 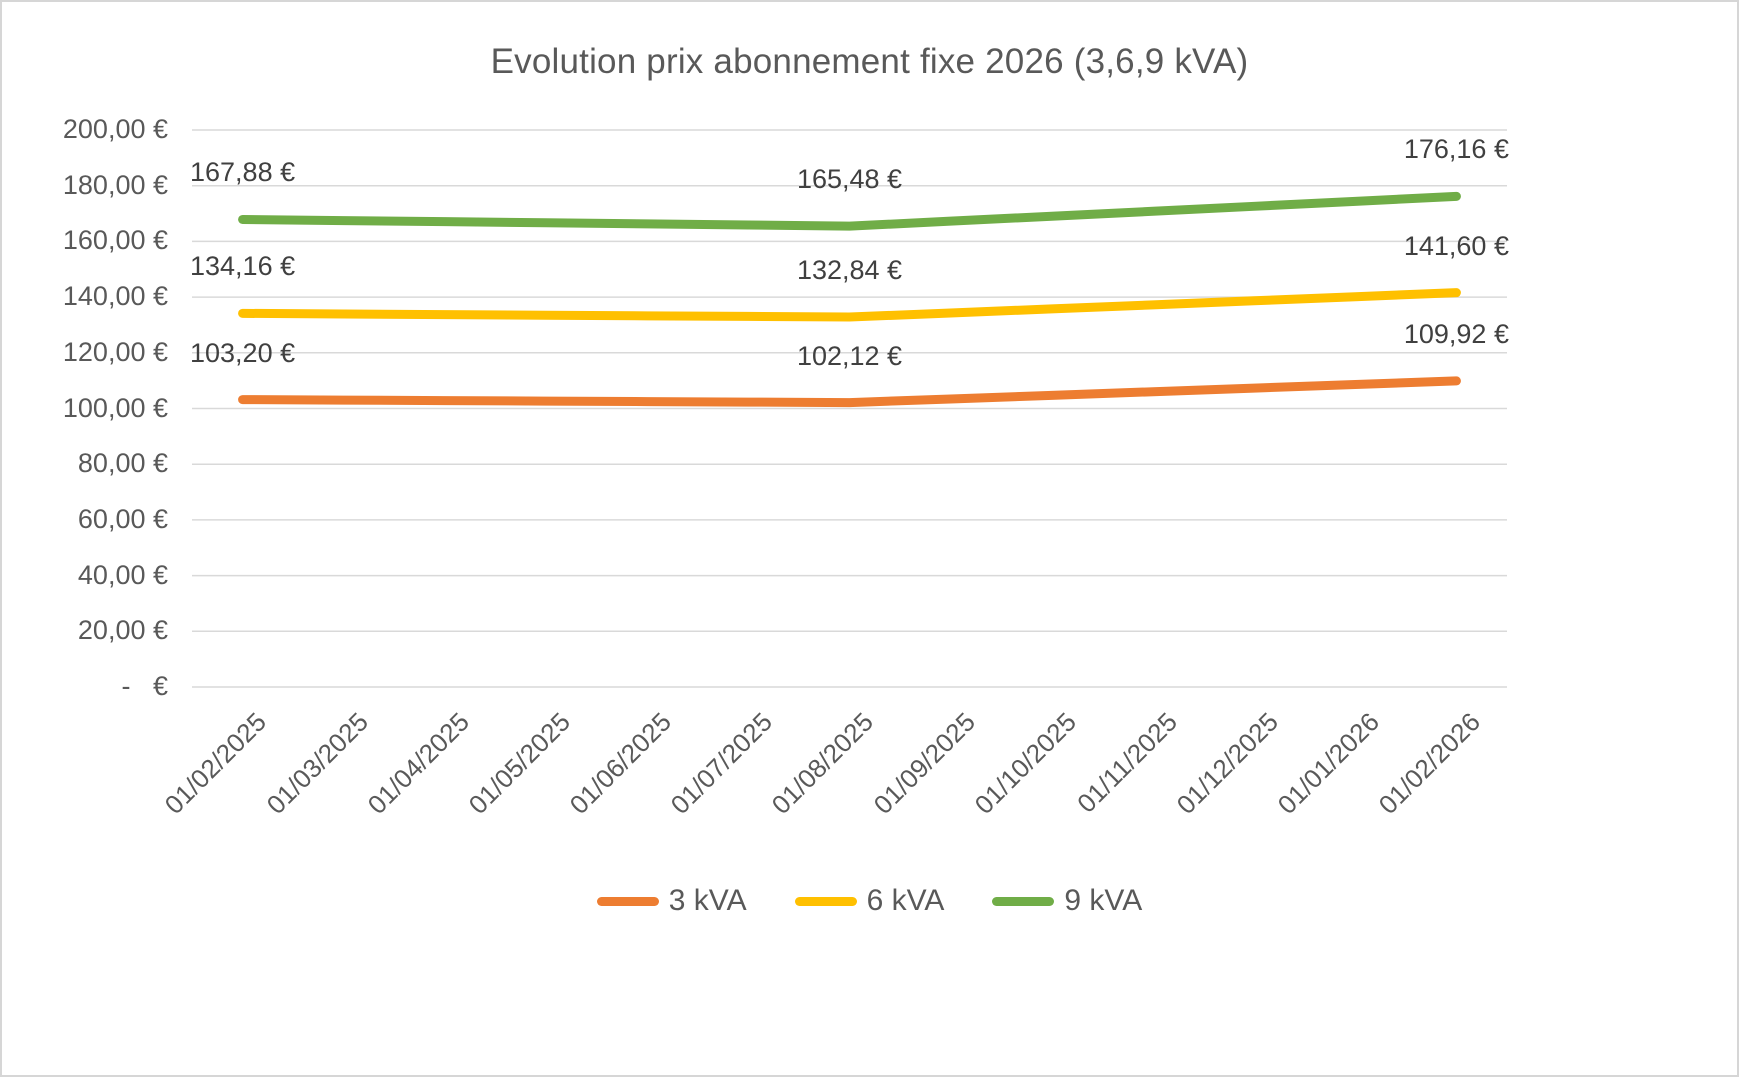 What do you see at coordinates (1023, 901) in the screenshot?
I see `legend-swatch-9-kva` at bounding box center [1023, 901].